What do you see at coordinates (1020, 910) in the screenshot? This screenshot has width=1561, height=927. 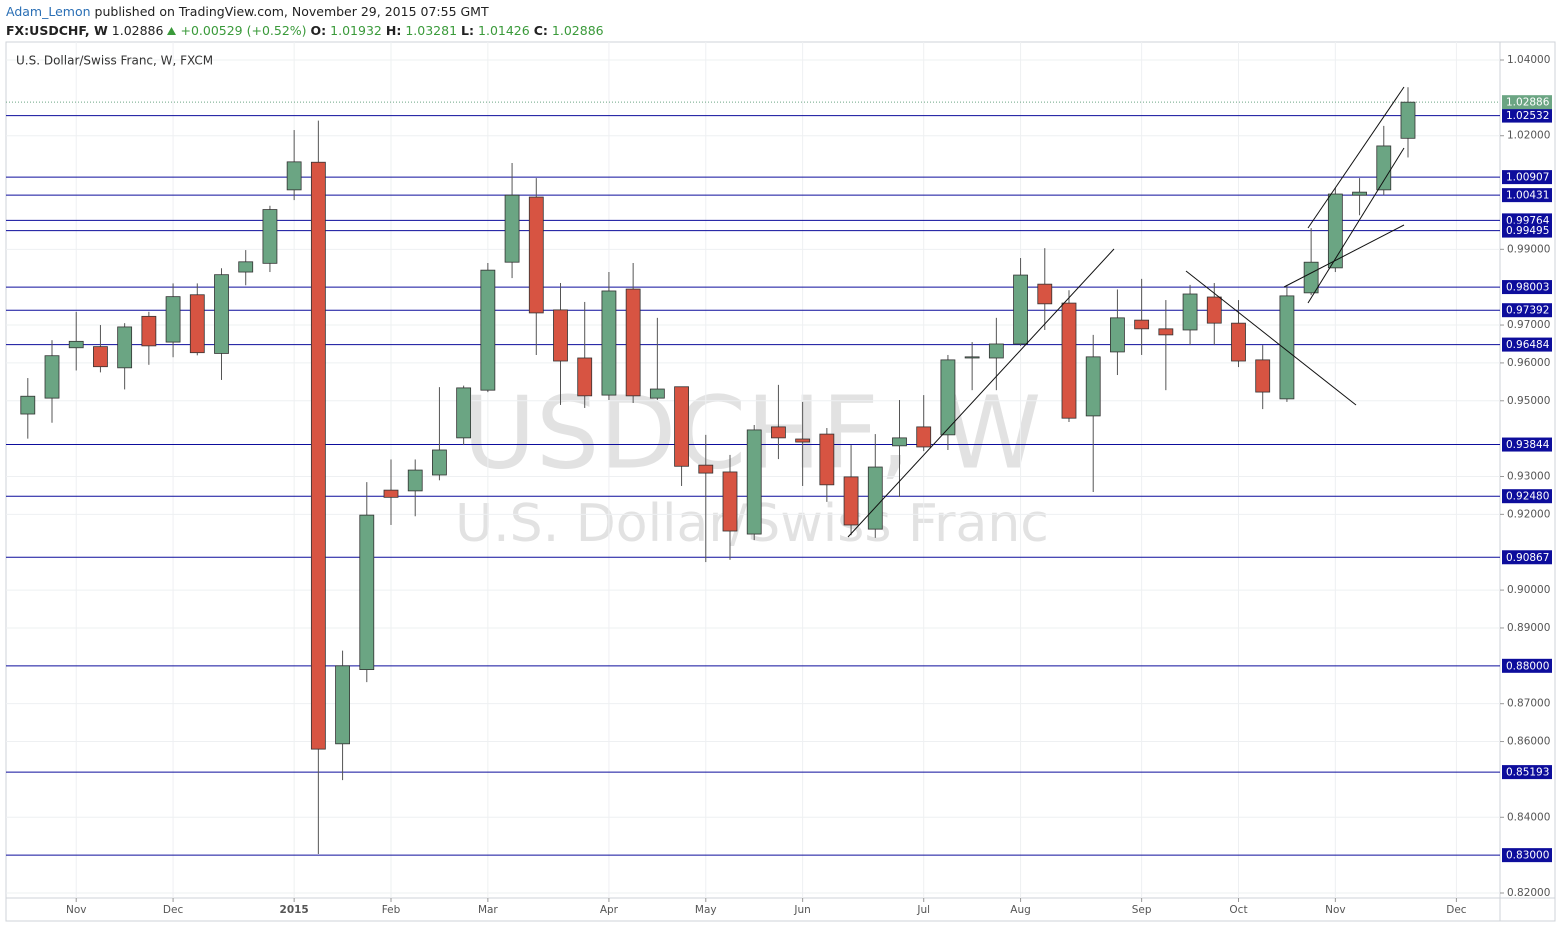 I see `x-tick-label: Aug` at bounding box center [1020, 910].